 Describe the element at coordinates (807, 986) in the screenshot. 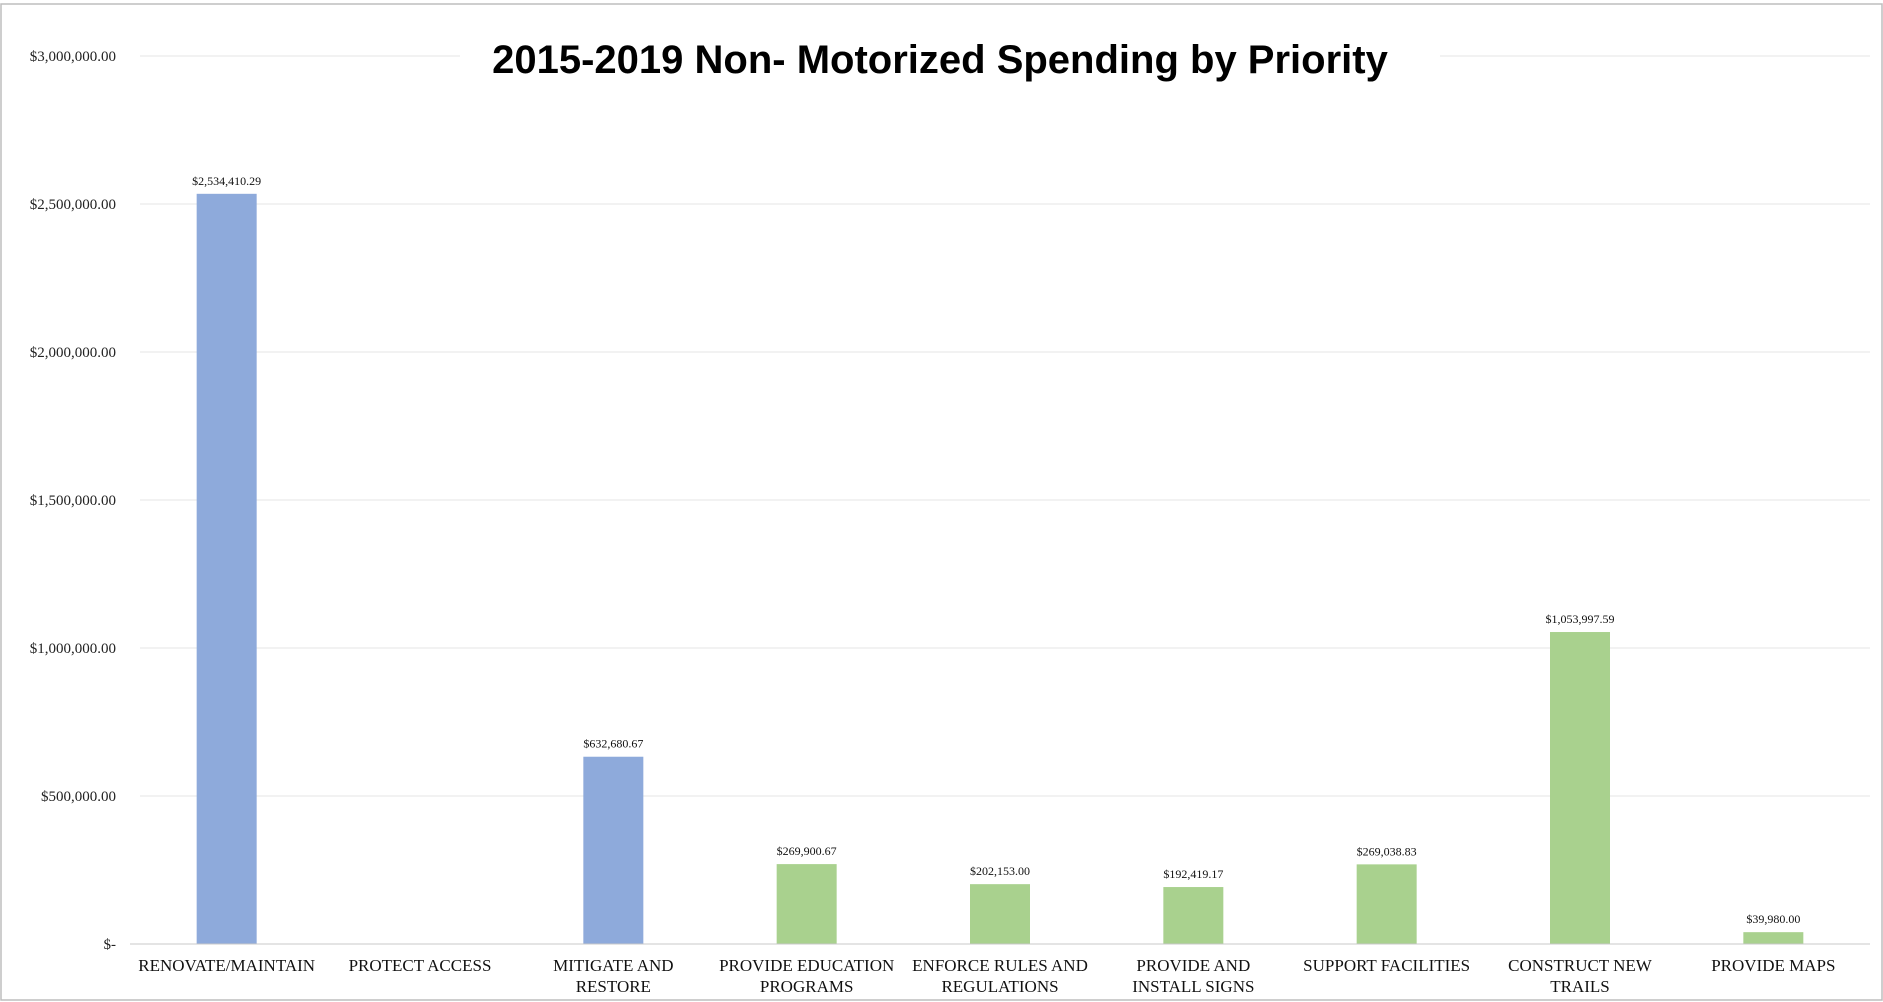

I see `x-tick-label: PROGRAMS` at that location.